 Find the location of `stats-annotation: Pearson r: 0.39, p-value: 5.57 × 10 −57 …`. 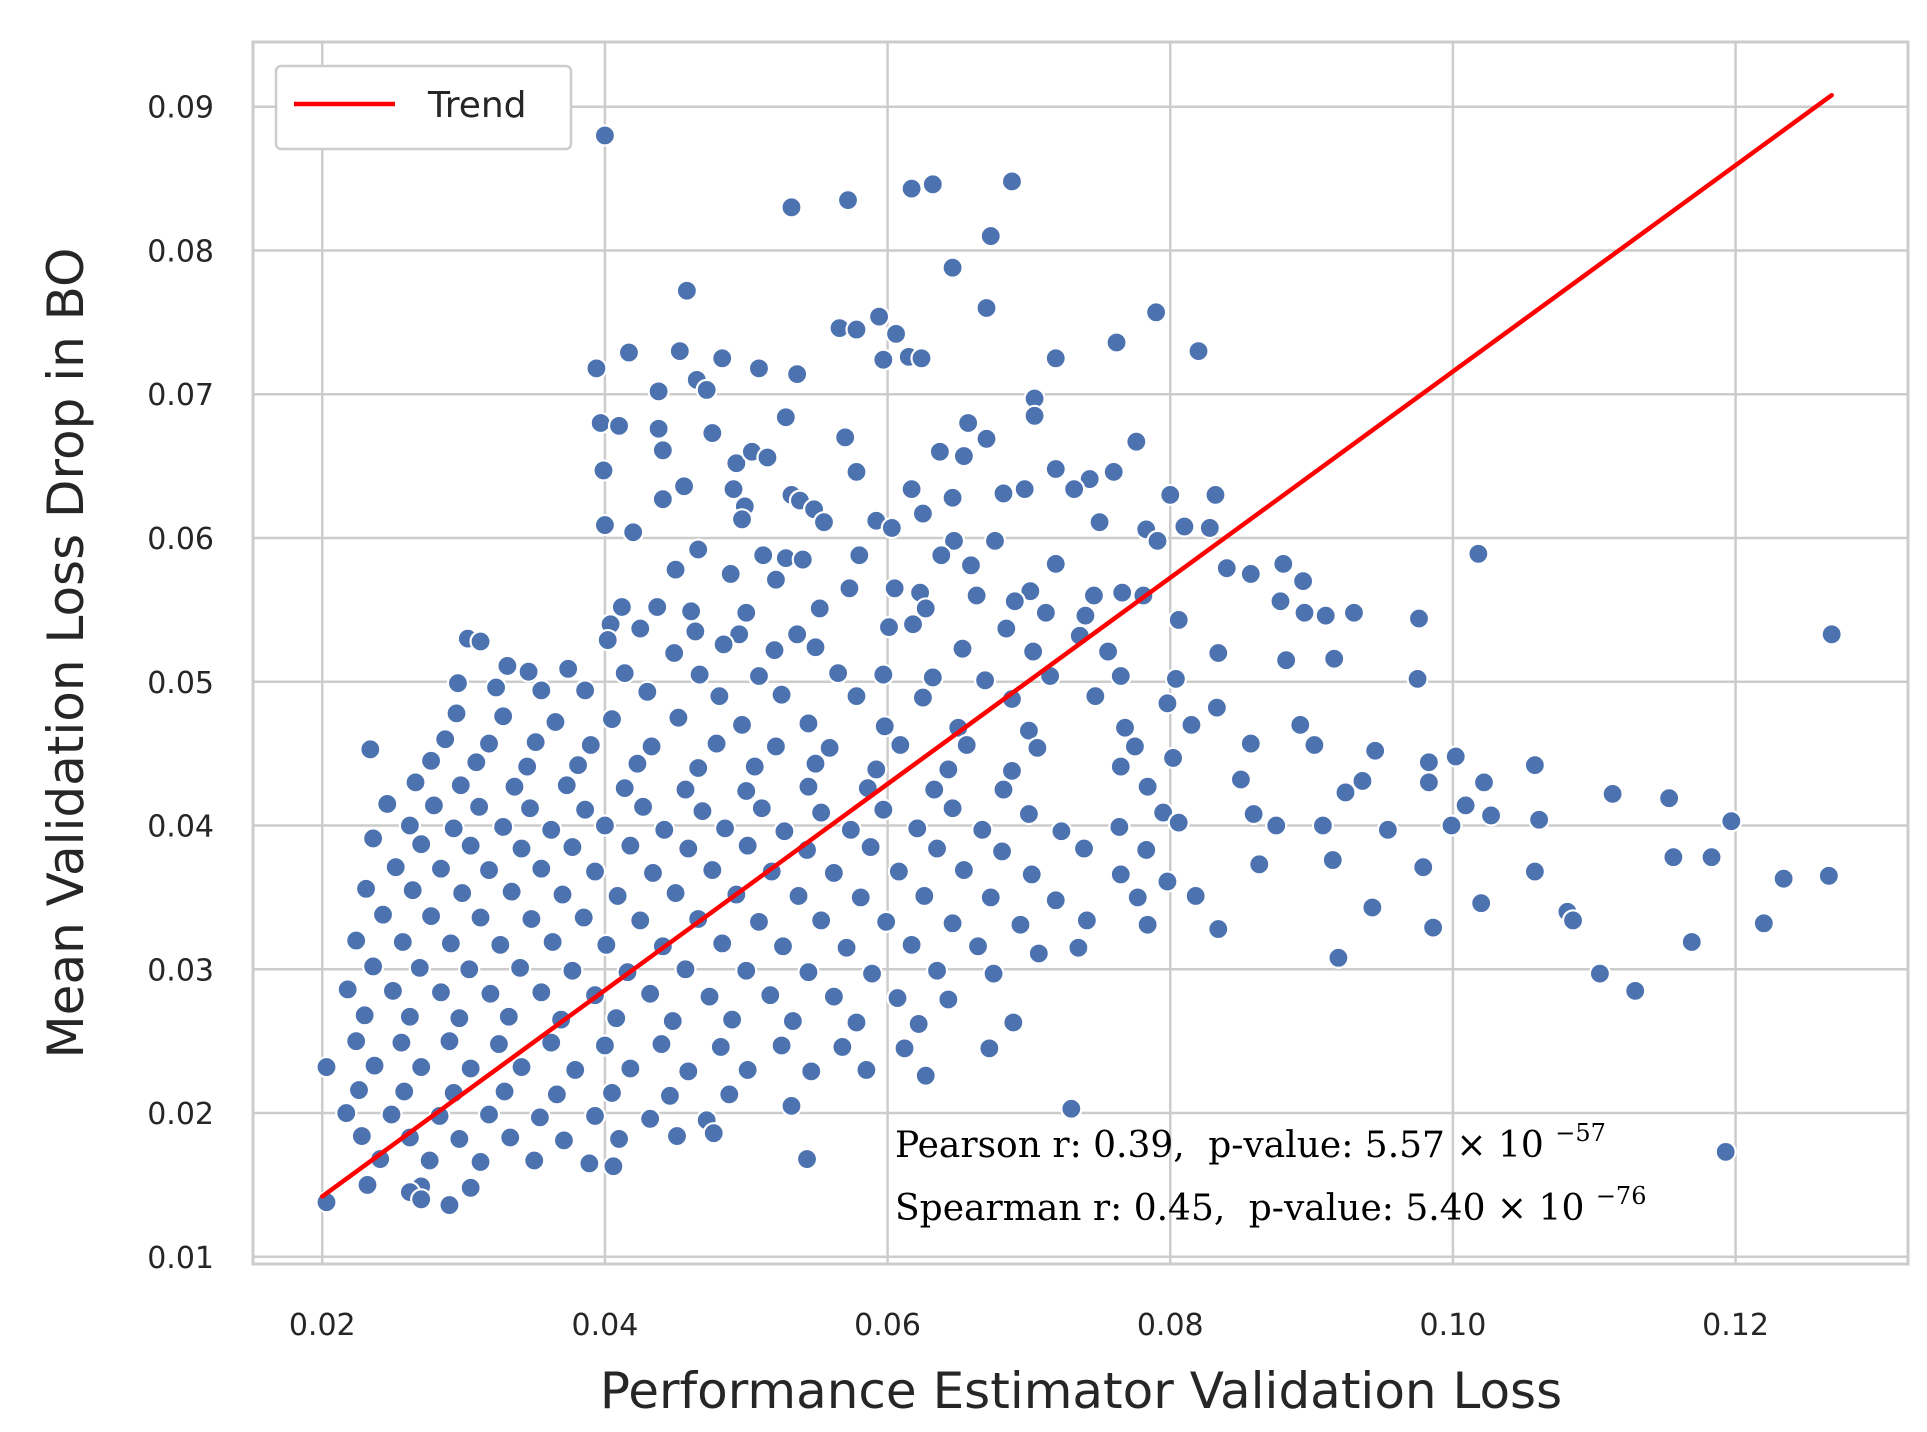

stats-annotation: Pearson r: 0.39, p-value: 5.57 × 10 −57 … is located at coordinates (1270, 1174).